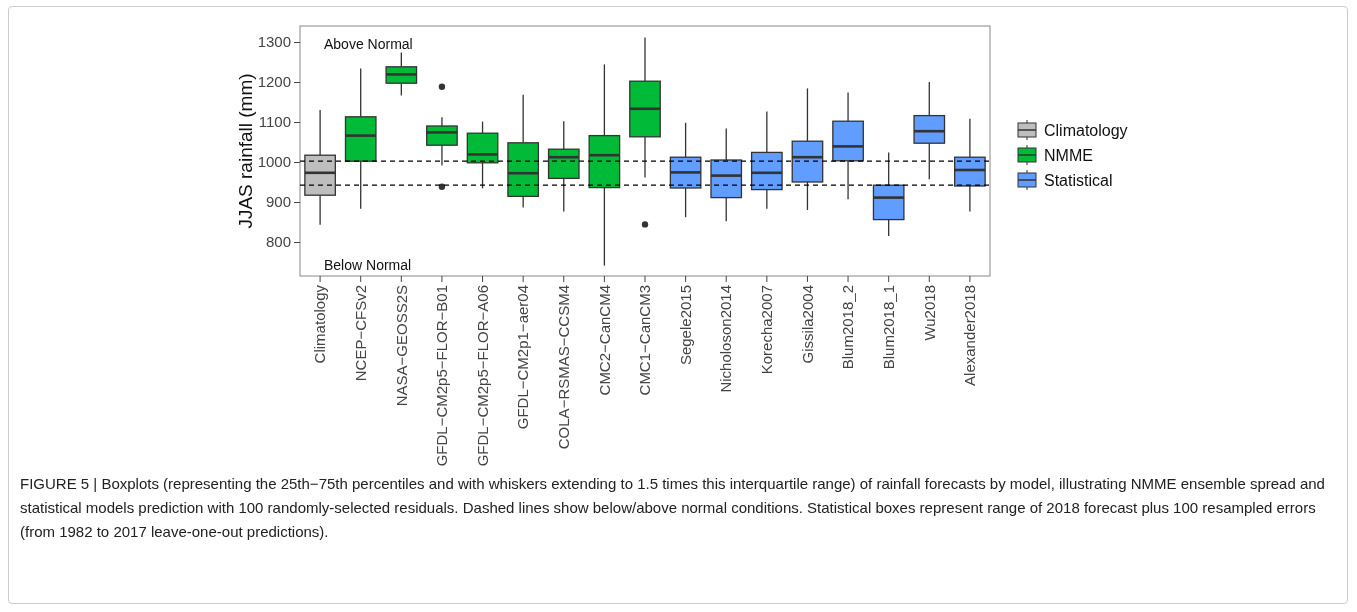 This screenshot has height=612, width=1357. I want to click on x-tick-label: CMC1−CanCM3, so click(645, 340).